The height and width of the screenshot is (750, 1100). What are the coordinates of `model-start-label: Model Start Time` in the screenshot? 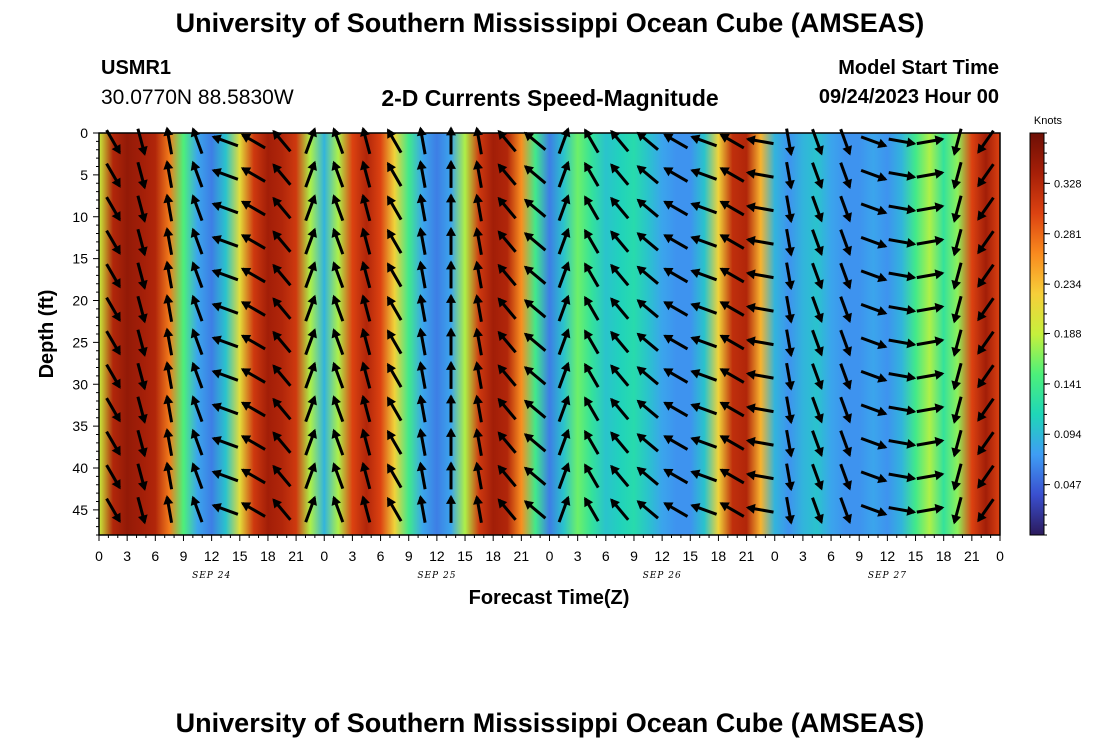 It's located at (918, 68).